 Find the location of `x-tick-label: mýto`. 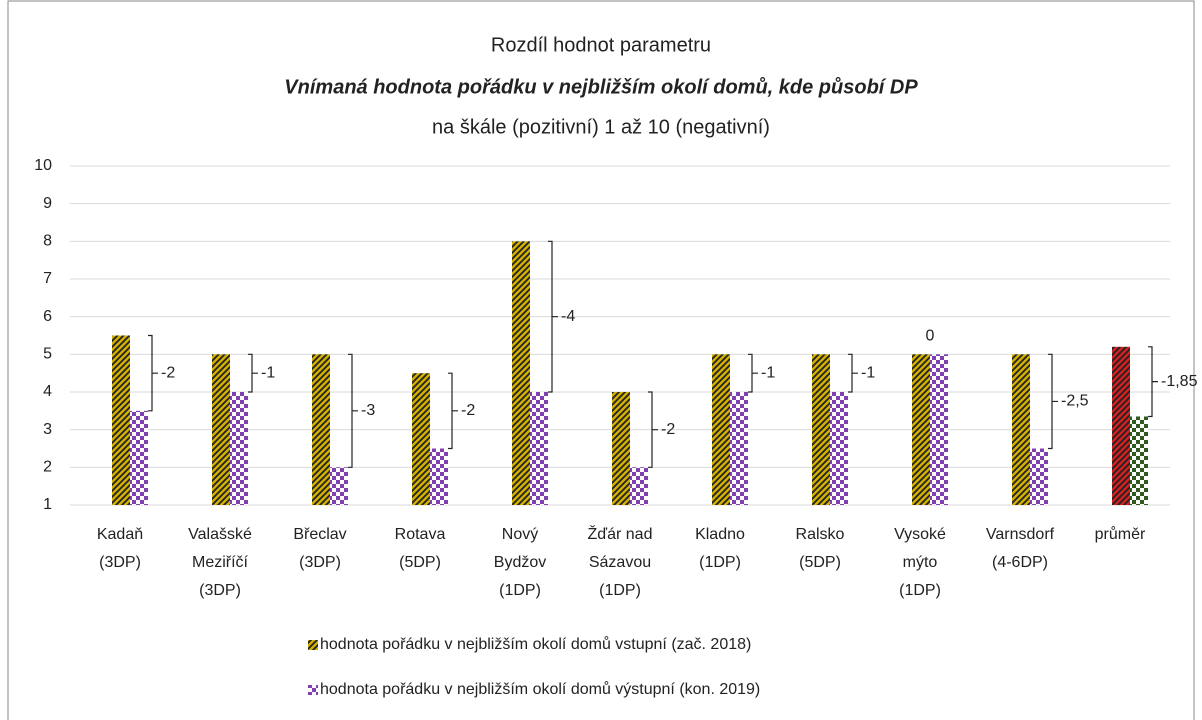

x-tick-label: mýto is located at coordinates (920, 562).